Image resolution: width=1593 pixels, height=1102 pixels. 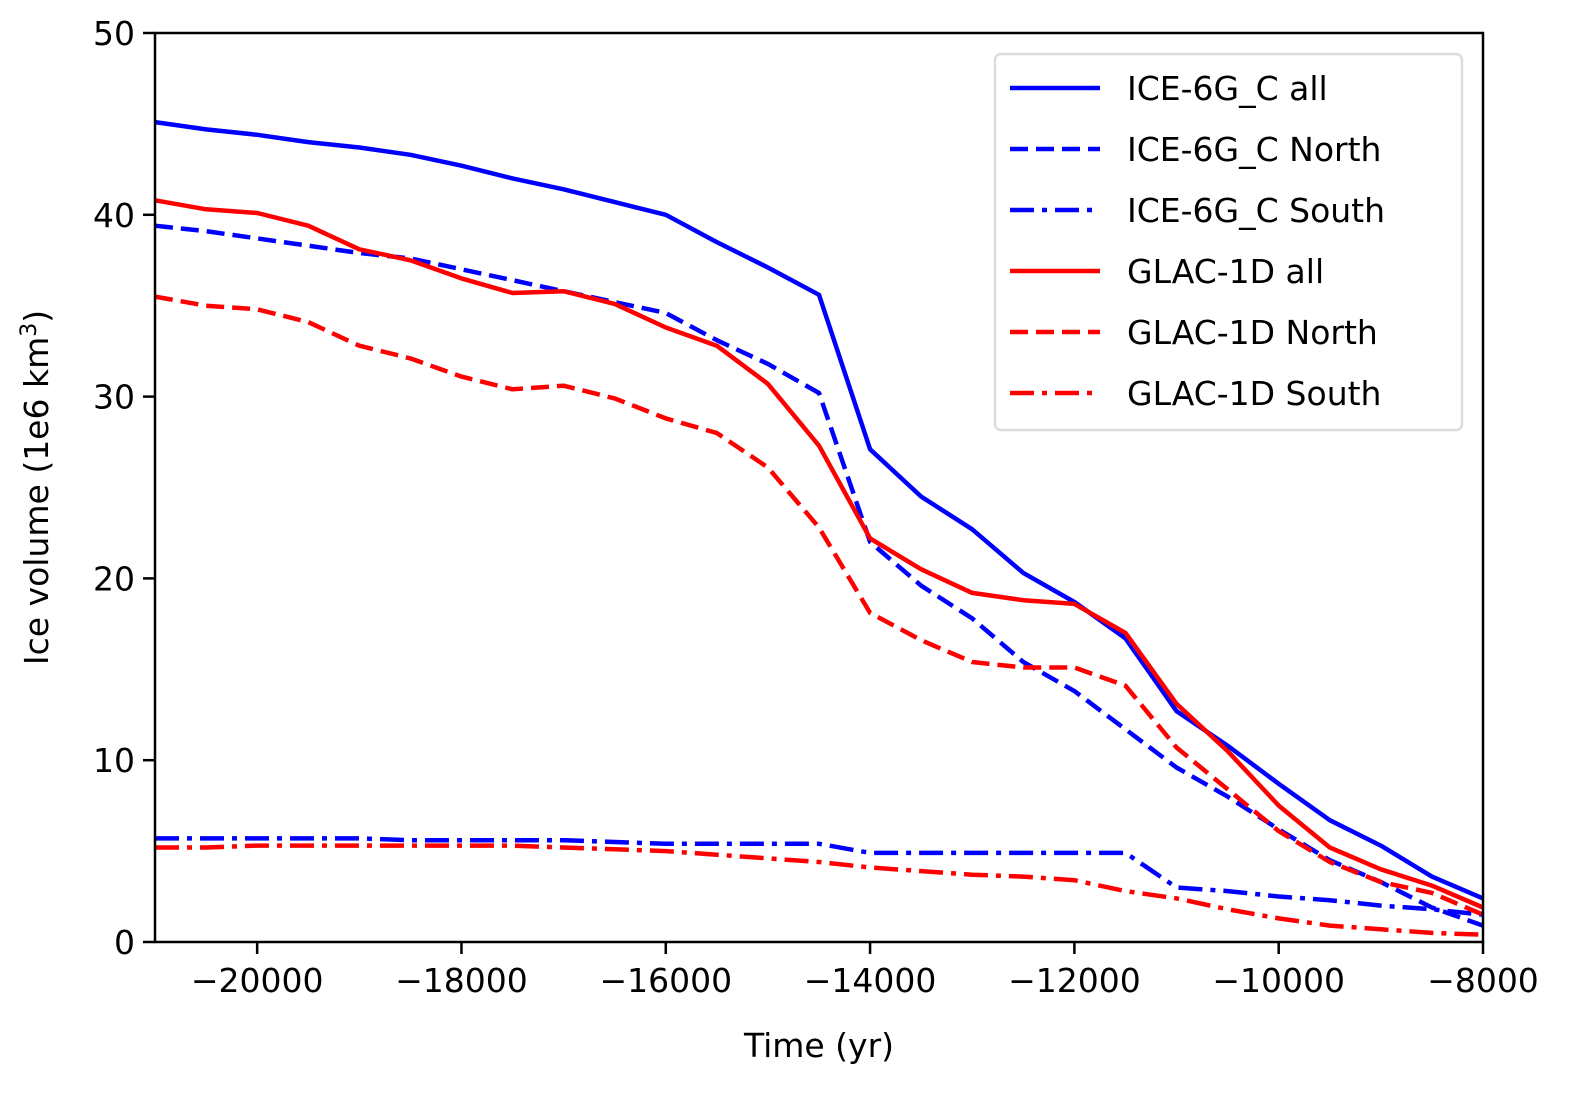 What do you see at coordinates (124, 942) in the screenshot?
I see `y-tick-label: 0` at bounding box center [124, 942].